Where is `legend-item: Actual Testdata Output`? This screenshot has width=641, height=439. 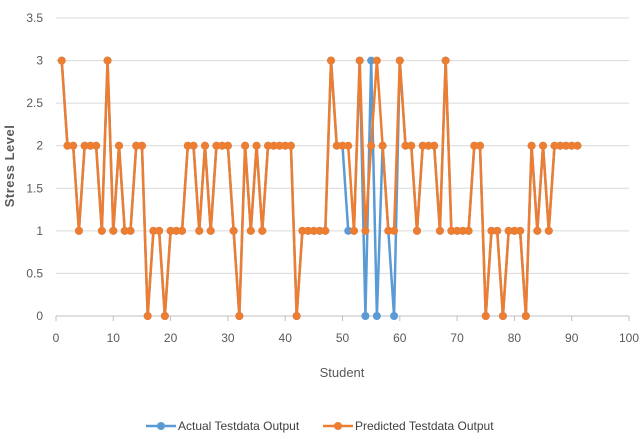 legend-item: Actual Testdata Output is located at coordinates (223, 426).